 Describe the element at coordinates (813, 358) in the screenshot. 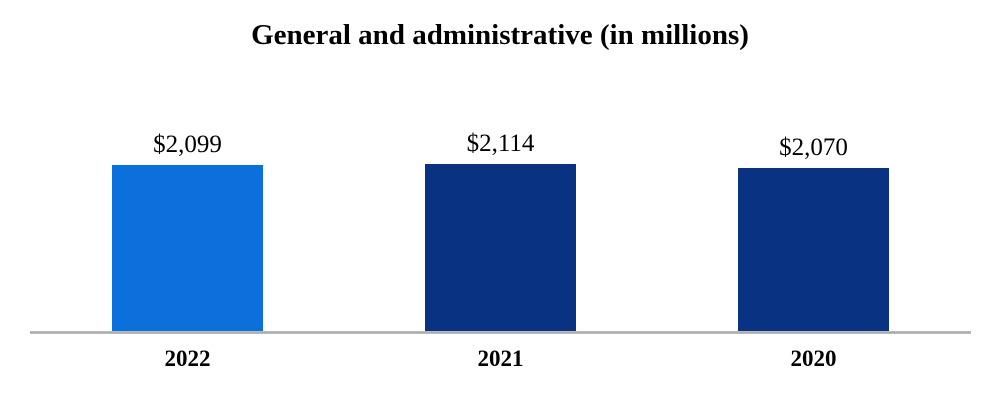

I see `x-axis-label-2020: 2020` at that location.